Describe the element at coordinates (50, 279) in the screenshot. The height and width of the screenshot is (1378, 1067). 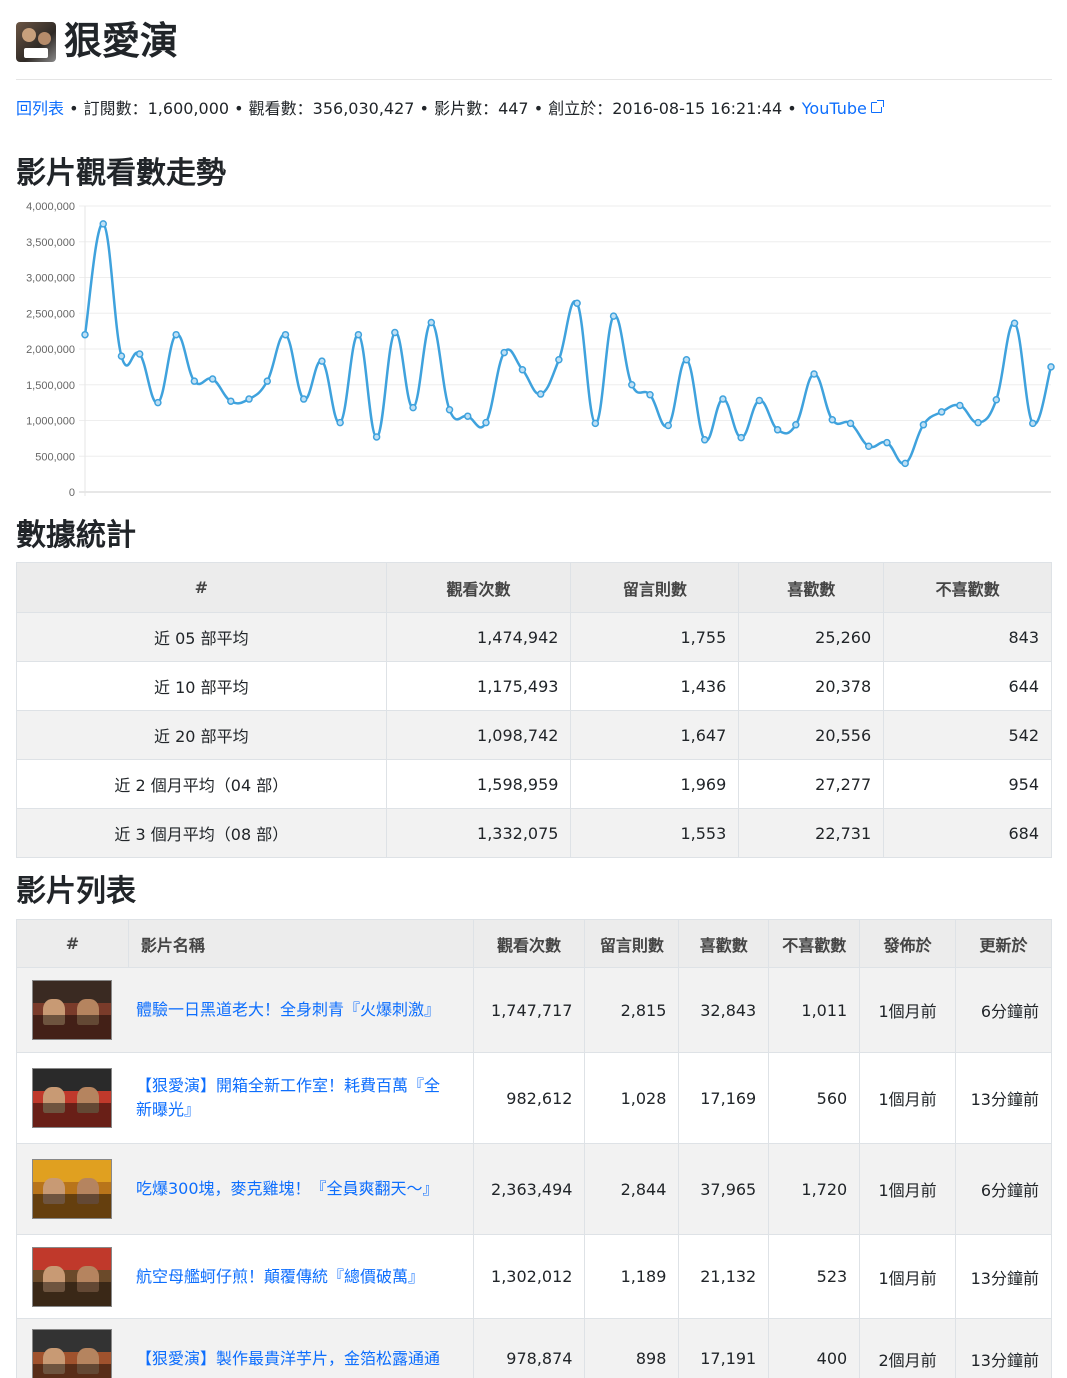
I see `y-tick-label: 3,000,000` at that location.